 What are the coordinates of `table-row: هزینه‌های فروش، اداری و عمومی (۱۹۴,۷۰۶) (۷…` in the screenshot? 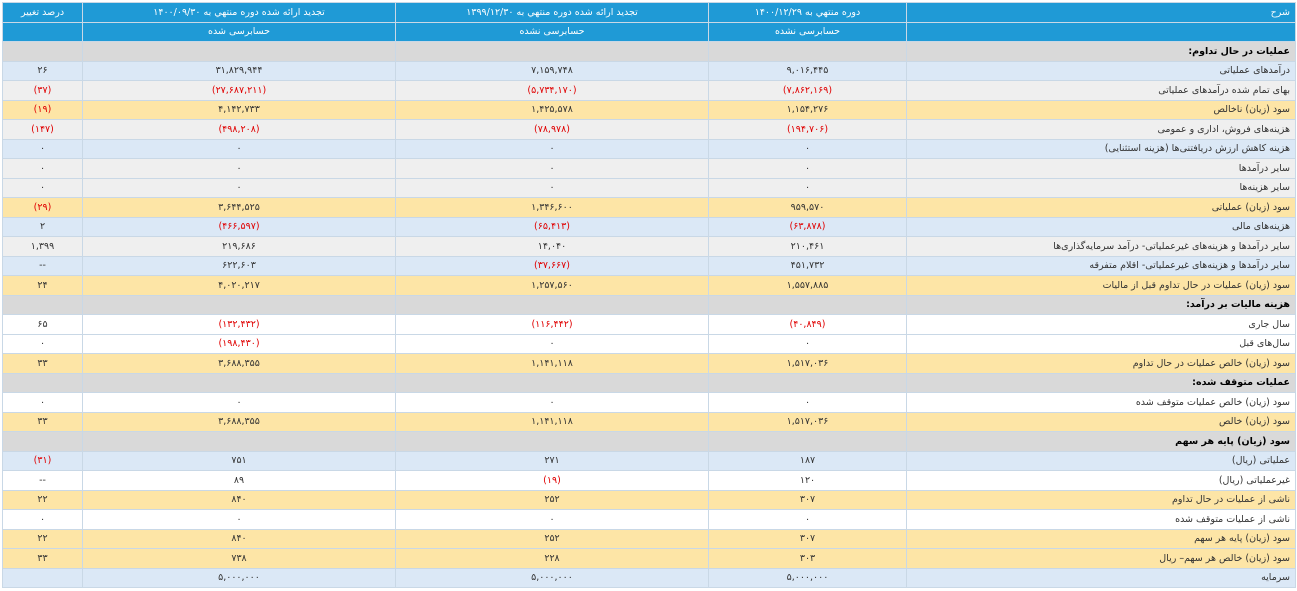 It's located at (649, 129).